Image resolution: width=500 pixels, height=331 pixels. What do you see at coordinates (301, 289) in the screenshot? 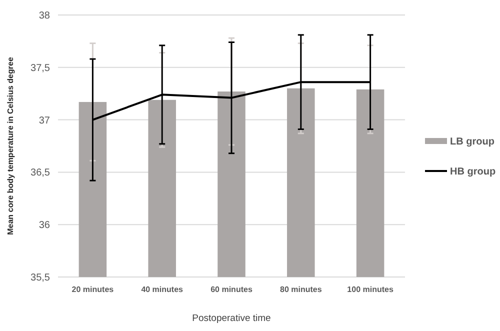
I see `x-tick-label: 80 minutes` at bounding box center [301, 289].